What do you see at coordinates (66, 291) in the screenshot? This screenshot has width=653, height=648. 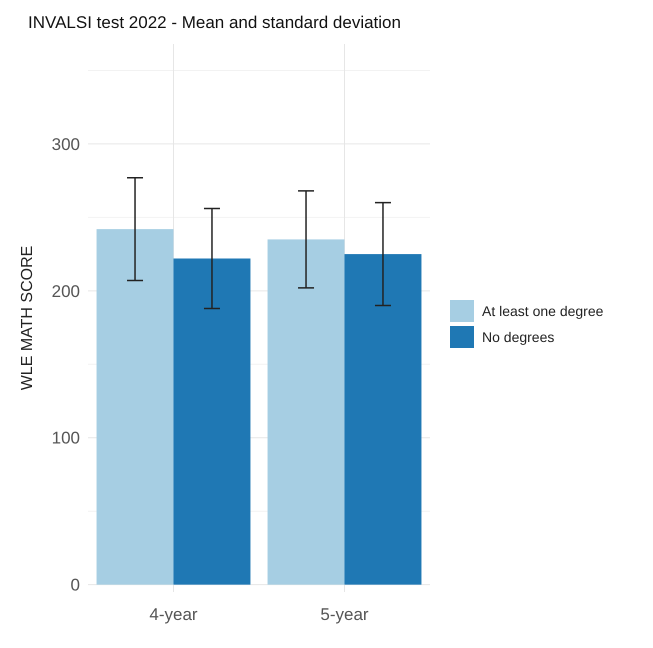 I see `y-tick-label: 200` at bounding box center [66, 291].